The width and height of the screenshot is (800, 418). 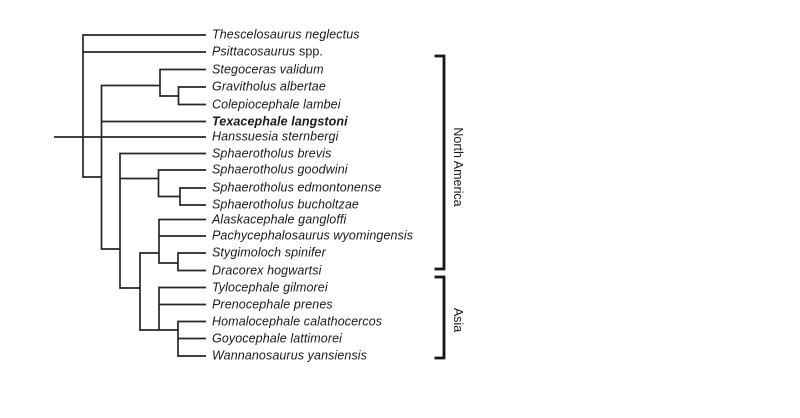 I want to click on taxon-label: Thescelosaurus neglectus, so click(x=286, y=34).